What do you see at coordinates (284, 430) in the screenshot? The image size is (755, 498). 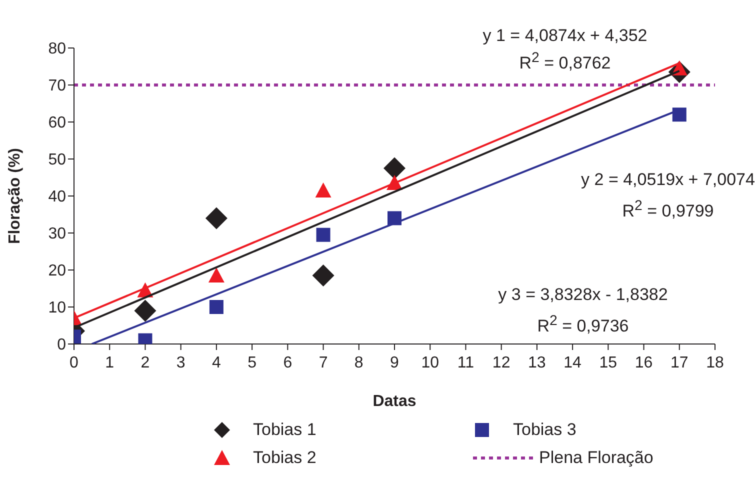 I see `legend-label: Tobias 1` at bounding box center [284, 430].